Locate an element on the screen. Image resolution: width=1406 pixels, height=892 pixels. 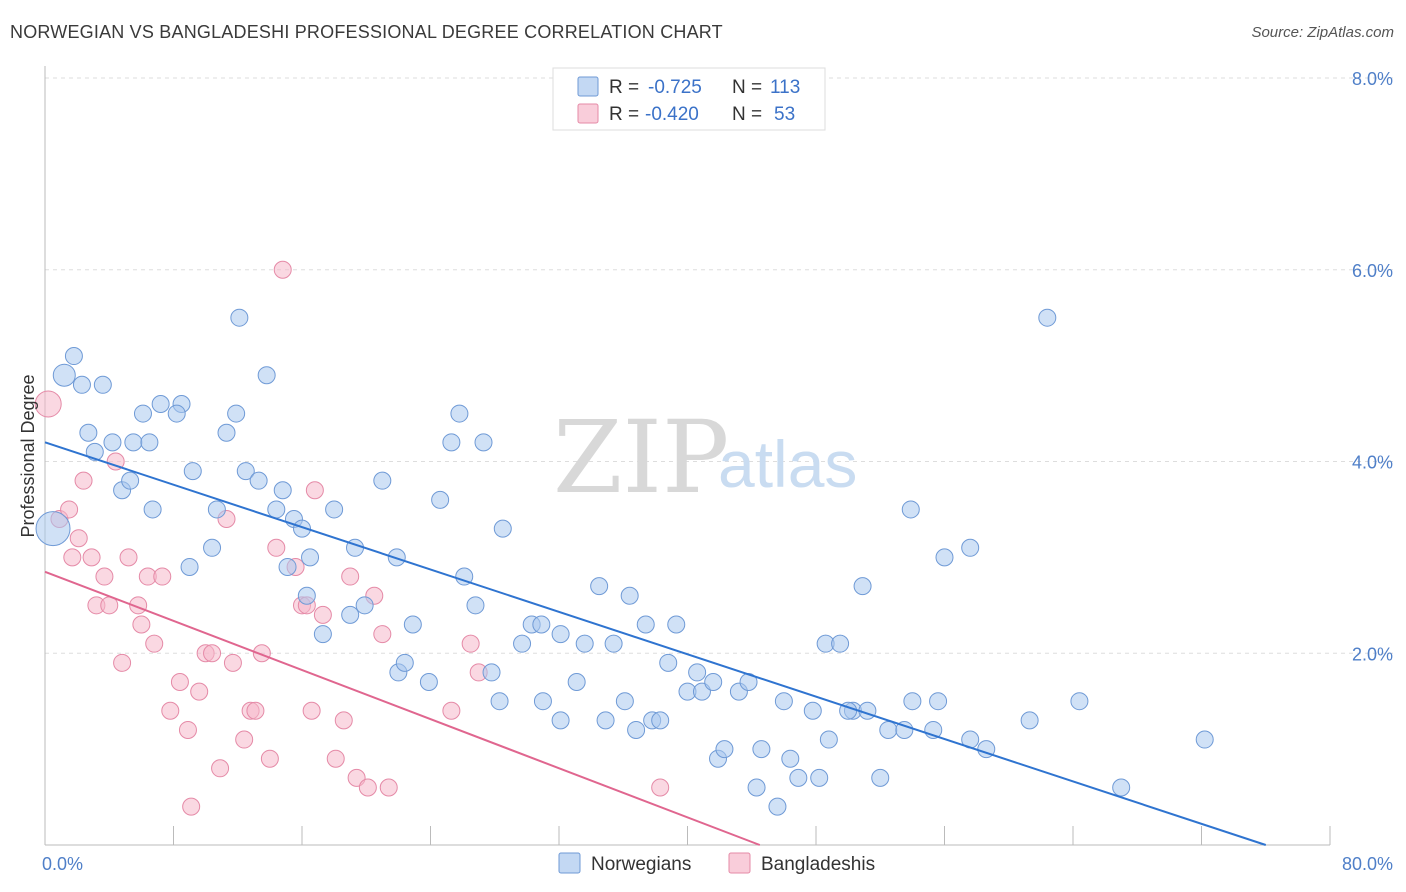
y-tick-label: 4.0% is located at coordinates (1372, 463).